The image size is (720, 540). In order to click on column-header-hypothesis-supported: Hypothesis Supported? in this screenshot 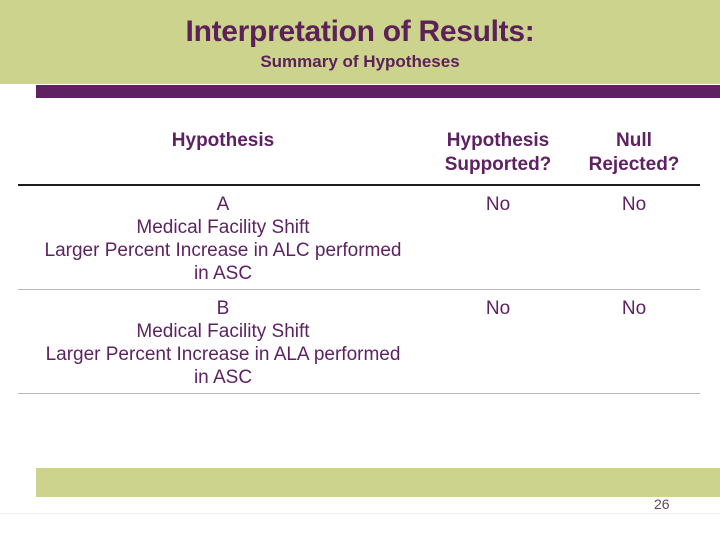, I will do `click(498, 152)`.